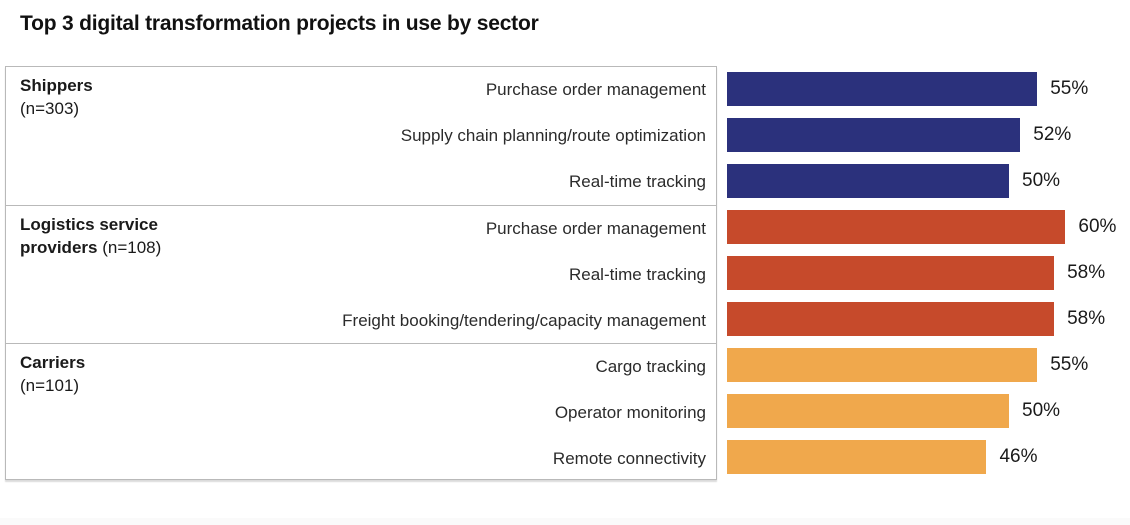 Image resolution: width=1130 pixels, height=525 pixels. I want to click on project-label: Operator monitoring, so click(630, 412).